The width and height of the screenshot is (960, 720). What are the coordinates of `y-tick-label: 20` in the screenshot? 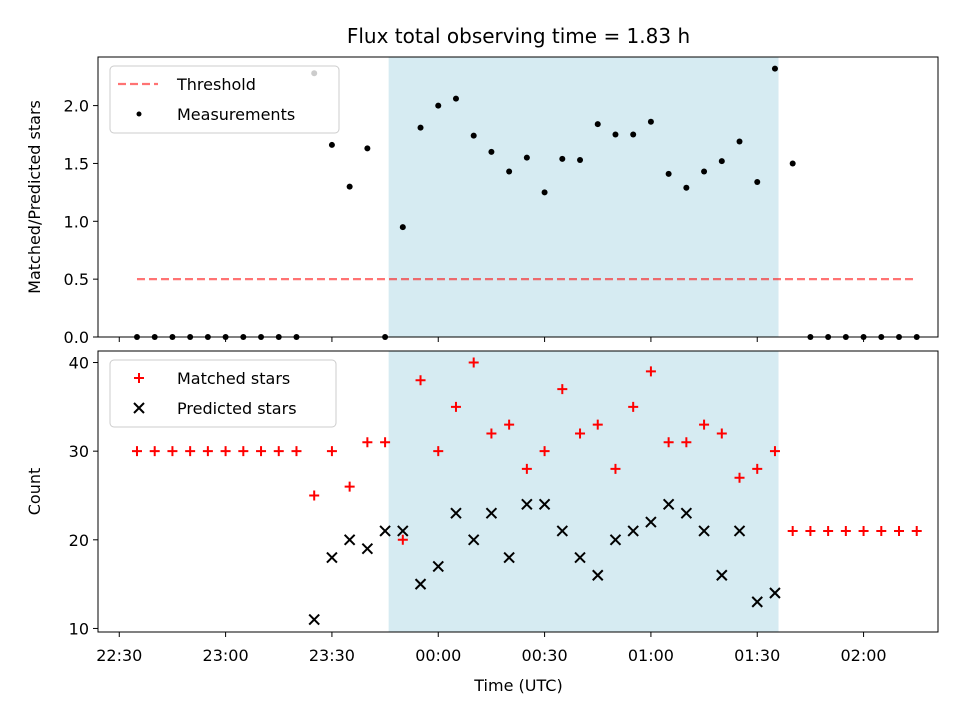 It's located at (79, 540).